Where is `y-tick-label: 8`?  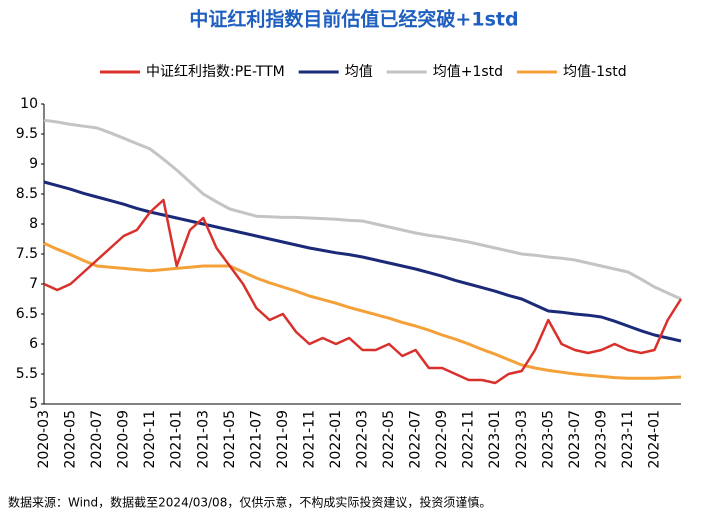
y-tick-label: 8 is located at coordinates (33, 224).